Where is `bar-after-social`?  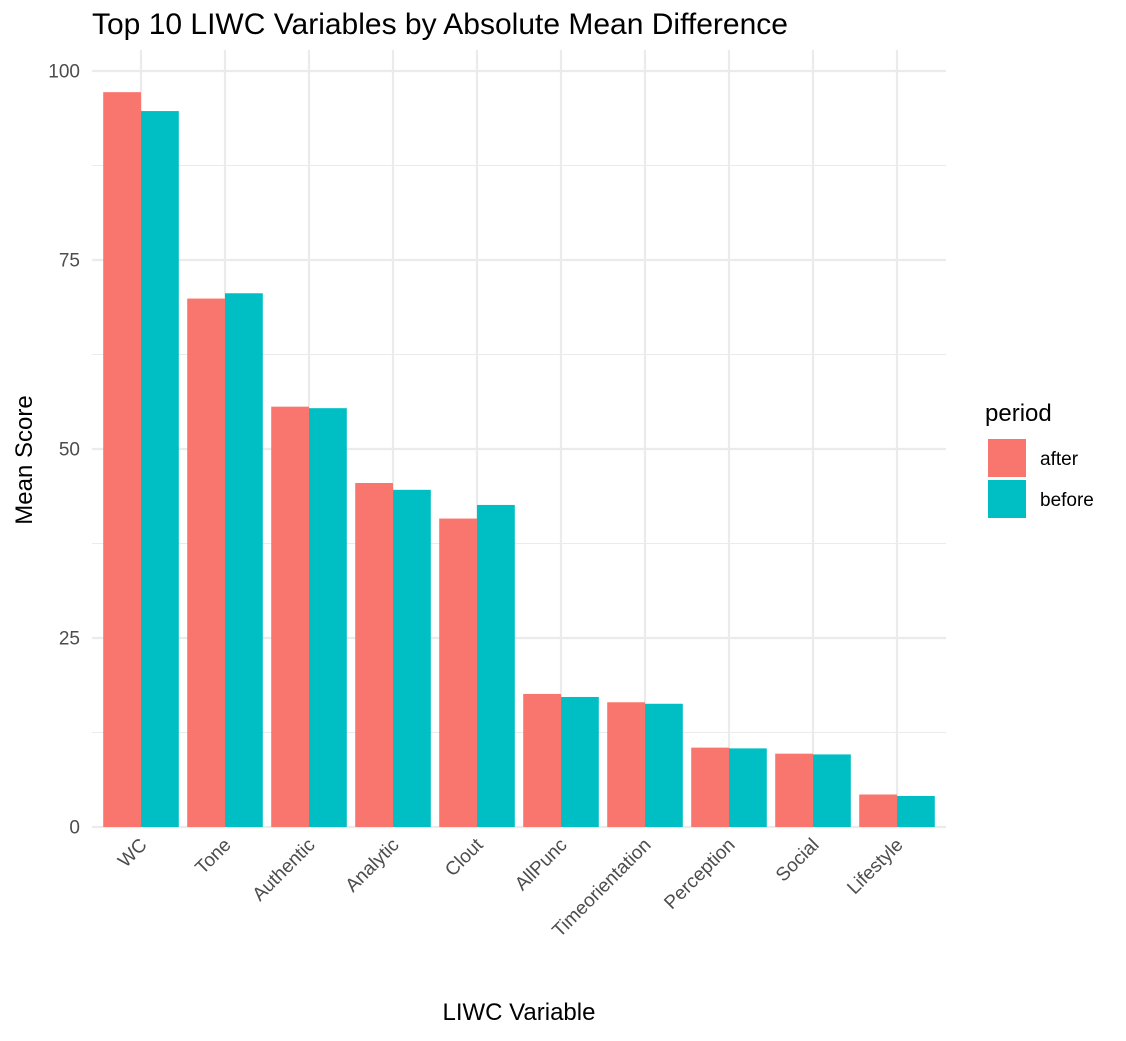
bar-after-social is located at coordinates (794, 790).